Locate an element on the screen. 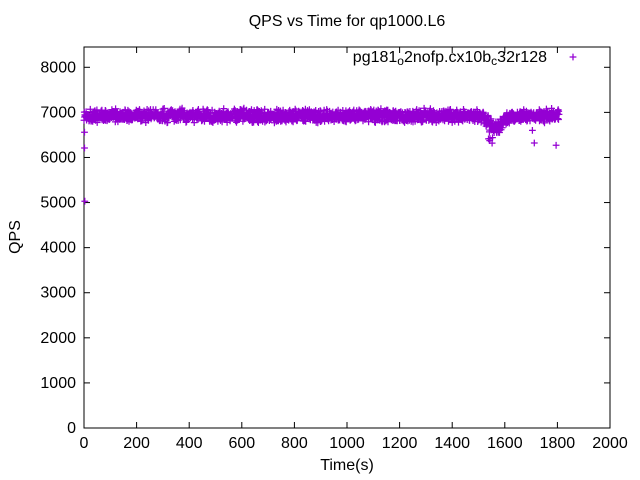 This screenshot has height=480, width=640. x-tick-label: 0 is located at coordinates (84, 443).